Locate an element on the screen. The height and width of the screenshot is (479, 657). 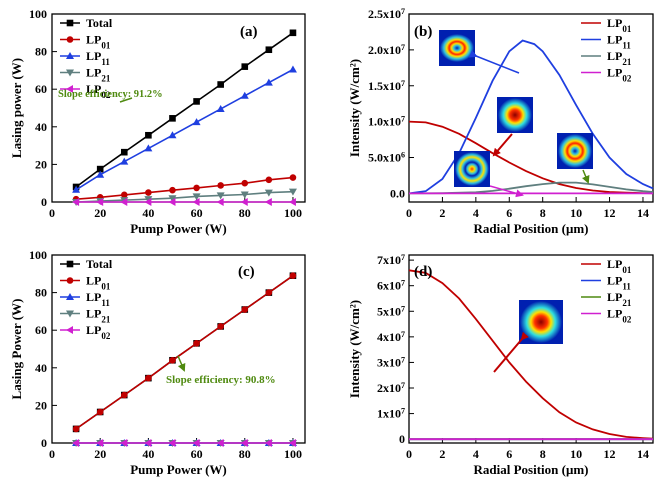
panel-a-legend-label: LP01 is located at coordinates (98, 42).